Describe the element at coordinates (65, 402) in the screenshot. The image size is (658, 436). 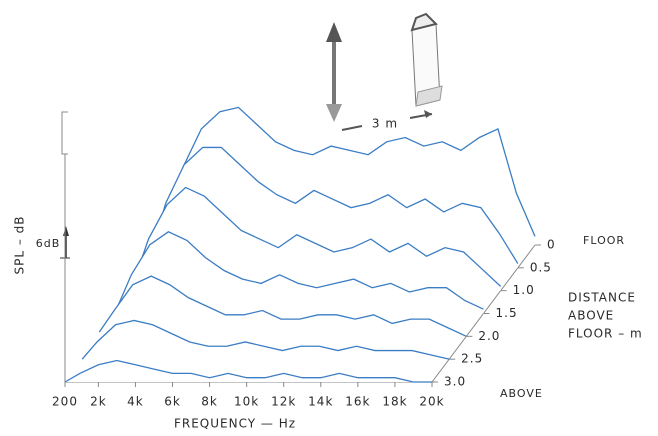
I see `x-tick-label: 200` at that location.